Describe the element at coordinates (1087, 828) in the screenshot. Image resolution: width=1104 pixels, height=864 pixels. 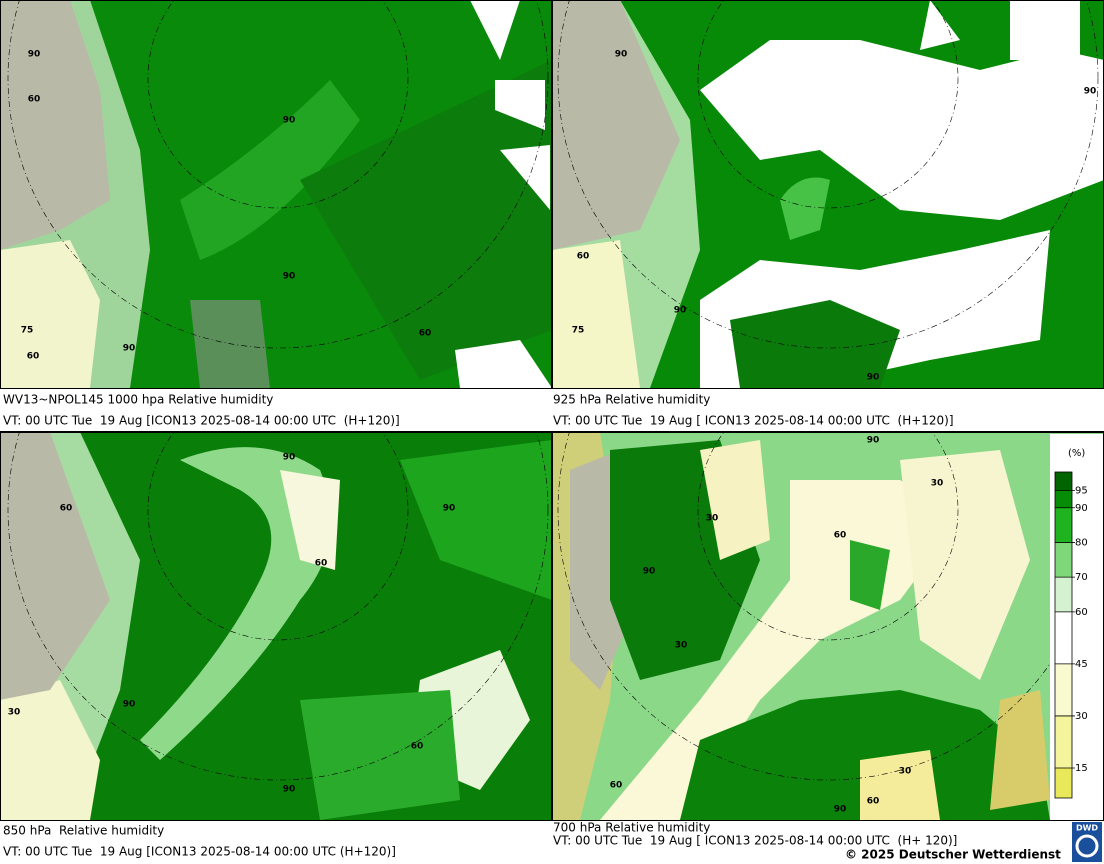
I see `logo: DWD` at that location.